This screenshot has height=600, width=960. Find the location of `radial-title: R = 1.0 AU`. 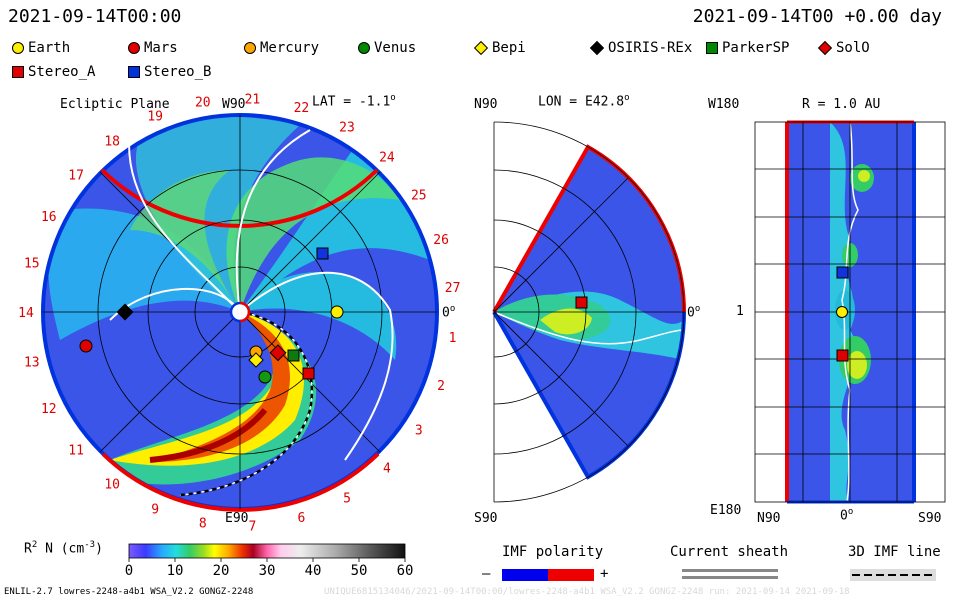

radial-title: R = 1.0 AU is located at coordinates (841, 104).